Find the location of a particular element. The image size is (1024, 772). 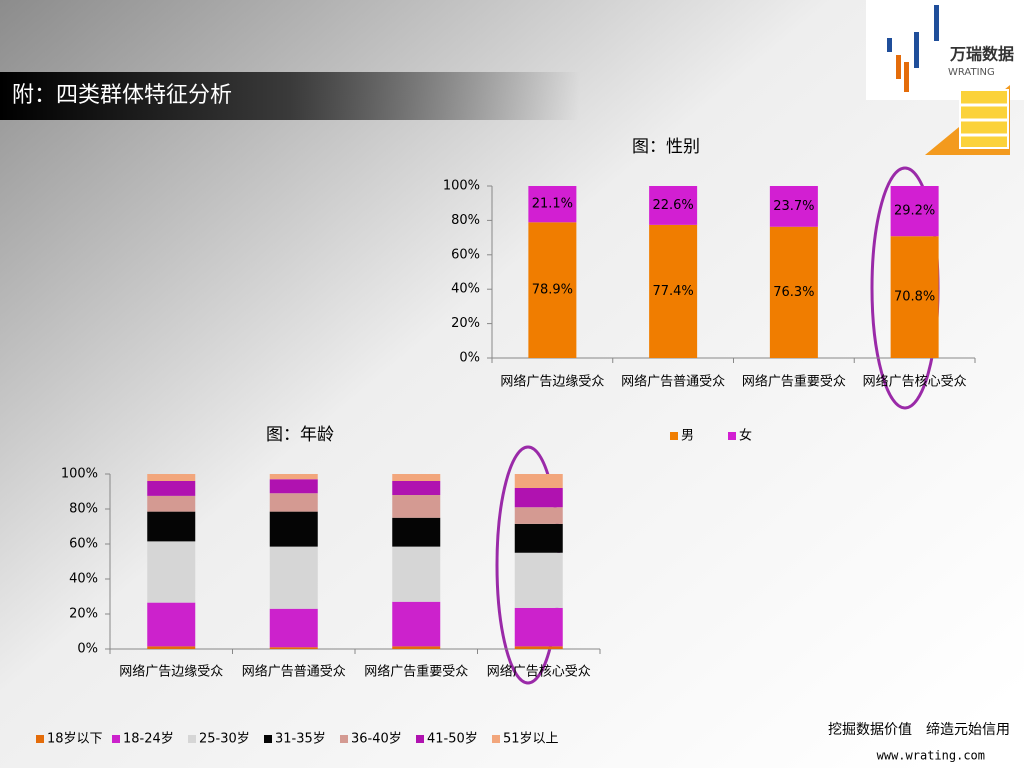

data-label: 23.7% is located at coordinates (793, 206).